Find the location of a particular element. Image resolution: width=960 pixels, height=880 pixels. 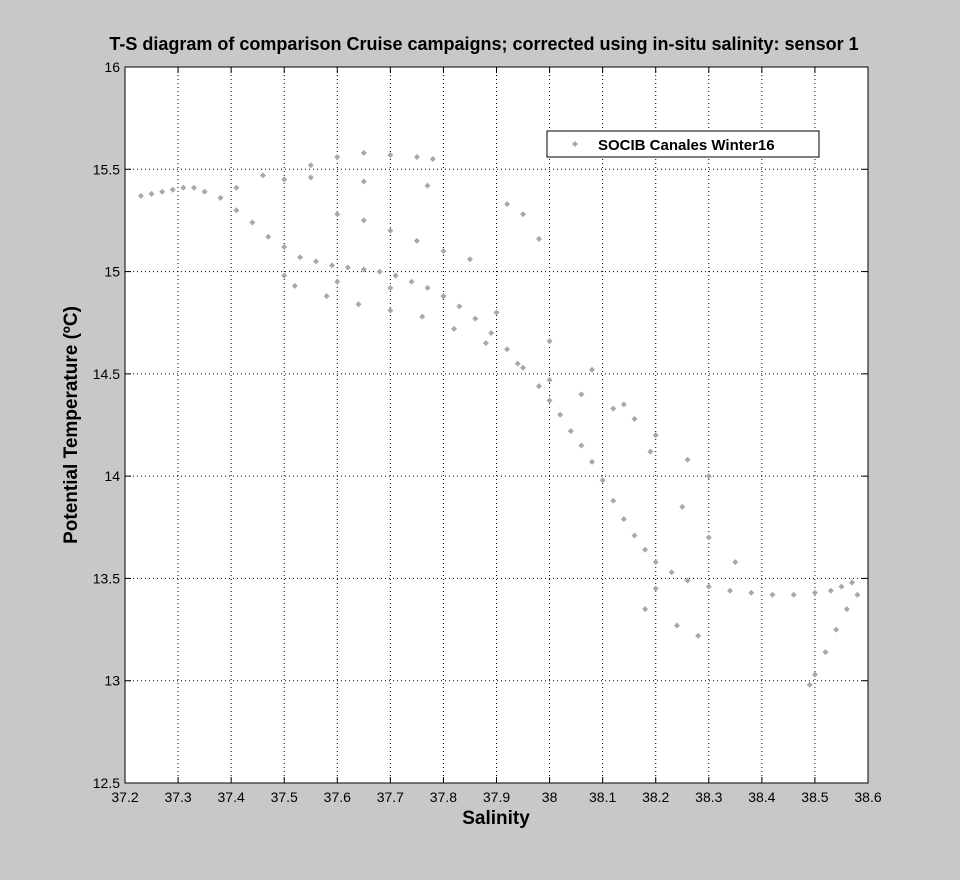

x-tick-label: 37.7 is located at coordinates (390, 797).